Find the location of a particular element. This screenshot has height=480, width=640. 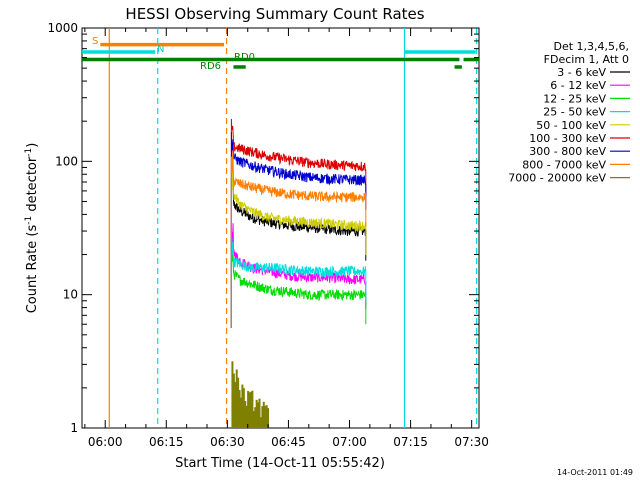

legend-label-3: 25 - 50 keV is located at coordinates (574, 112).